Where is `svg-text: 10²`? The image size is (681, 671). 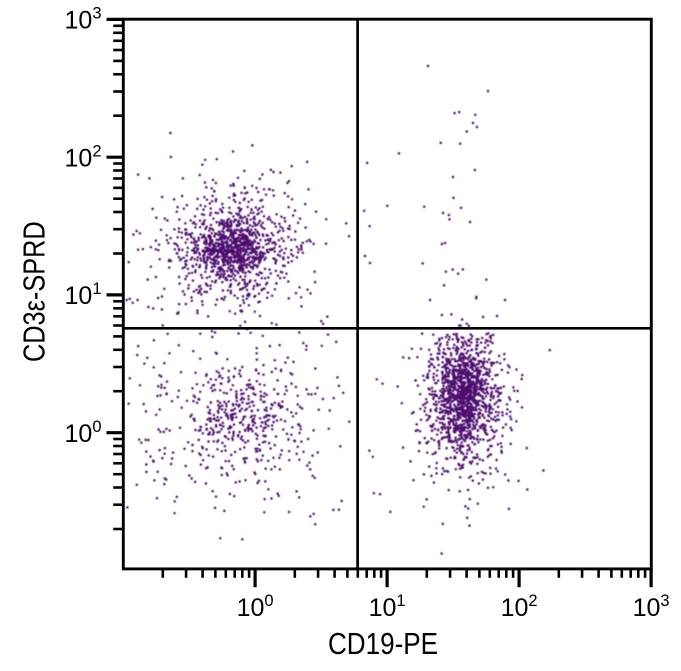
svg-text: 10² is located at coordinates (83, 158).